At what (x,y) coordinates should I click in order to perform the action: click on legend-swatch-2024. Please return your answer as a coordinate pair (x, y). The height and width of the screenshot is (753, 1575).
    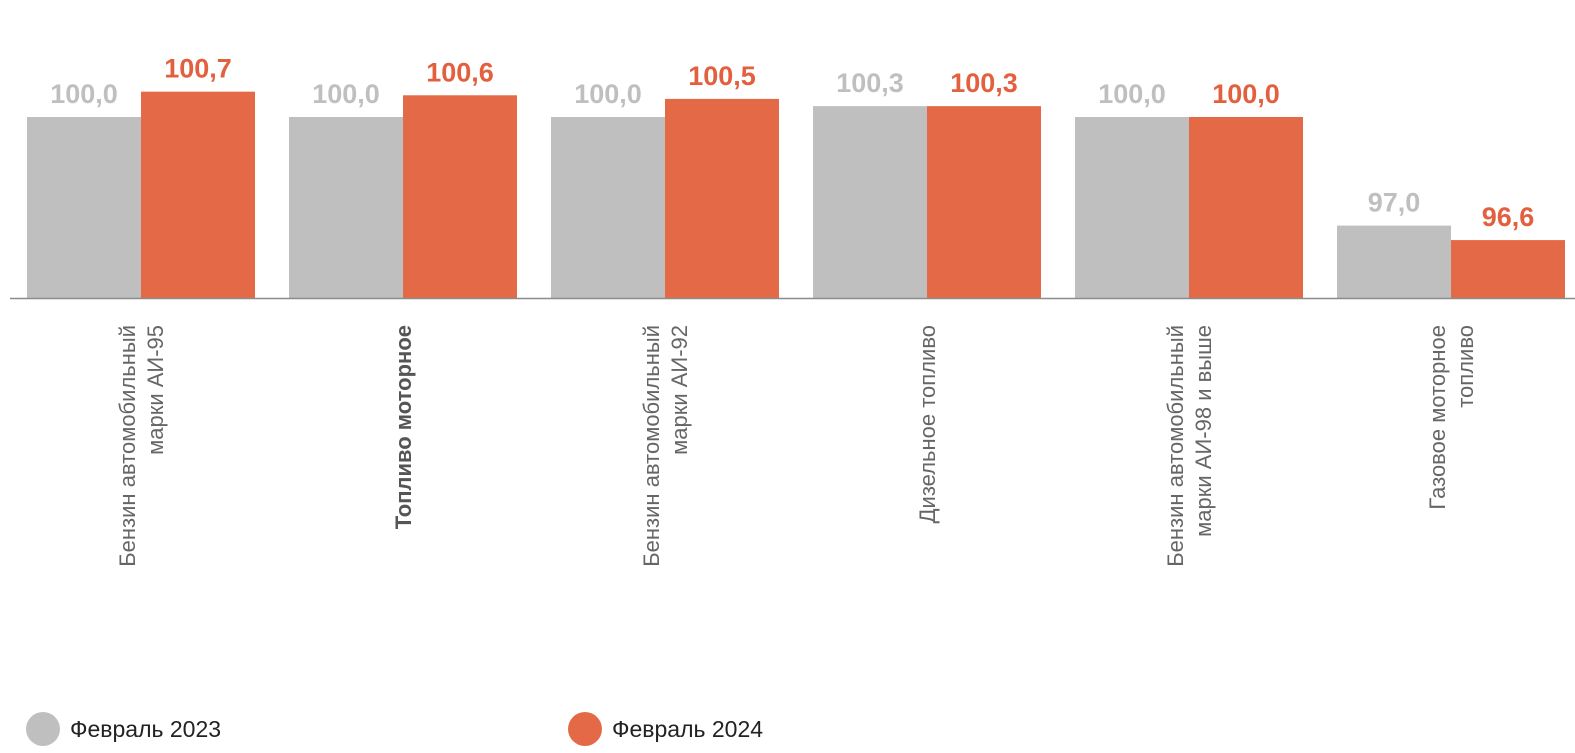
    Looking at the image, I should click on (585, 729).